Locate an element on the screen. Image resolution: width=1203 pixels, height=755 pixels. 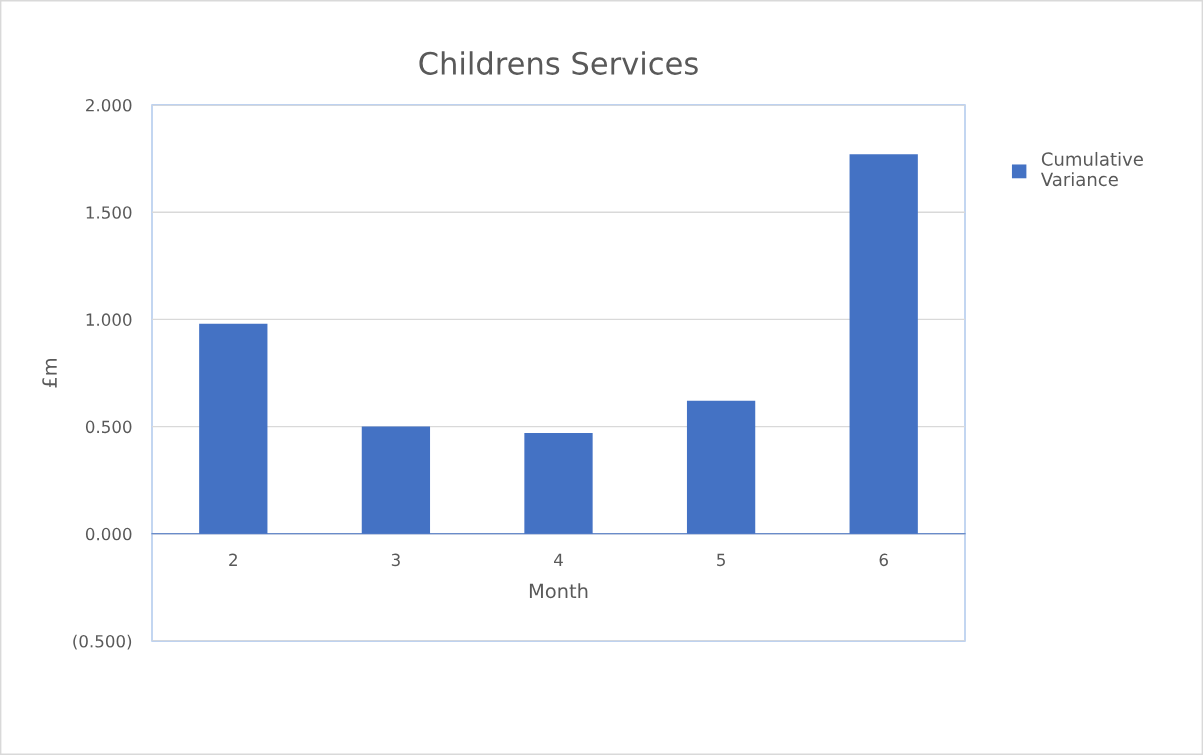
legend-label: Cumulative Variance is located at coordinates (1091, 169).